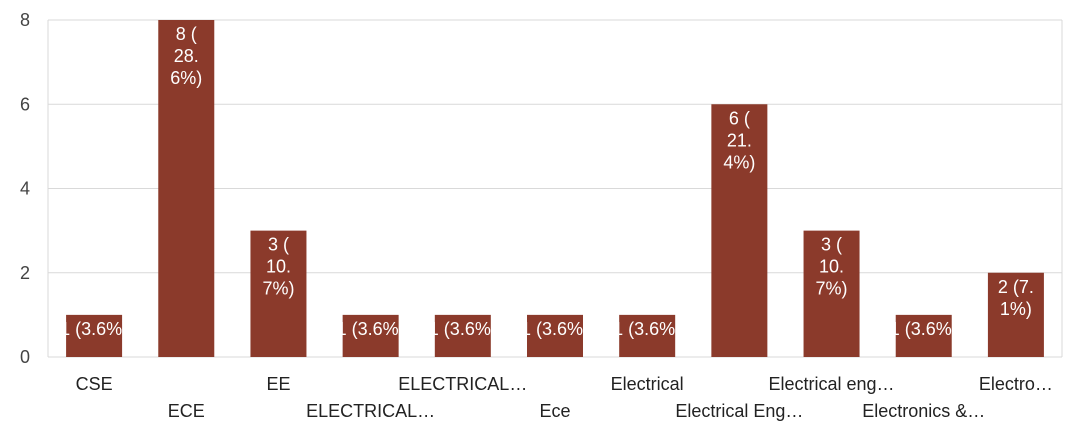  Describe the element at coordinates (186, 34) in the screenshot. I see `data-label: 8 (` at that location.